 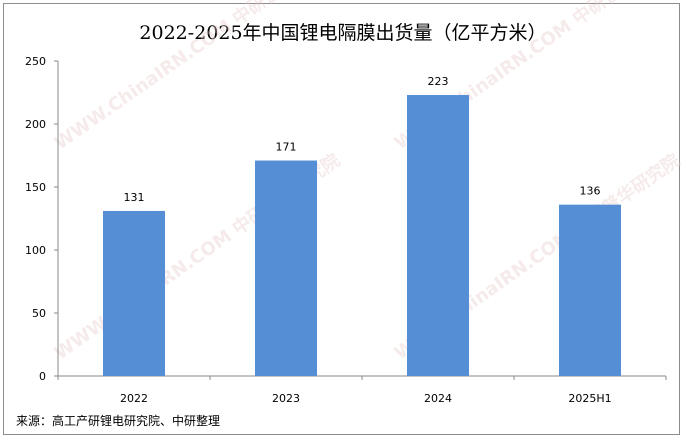 I want to click on bar-2022, so click(x=134, y=293).